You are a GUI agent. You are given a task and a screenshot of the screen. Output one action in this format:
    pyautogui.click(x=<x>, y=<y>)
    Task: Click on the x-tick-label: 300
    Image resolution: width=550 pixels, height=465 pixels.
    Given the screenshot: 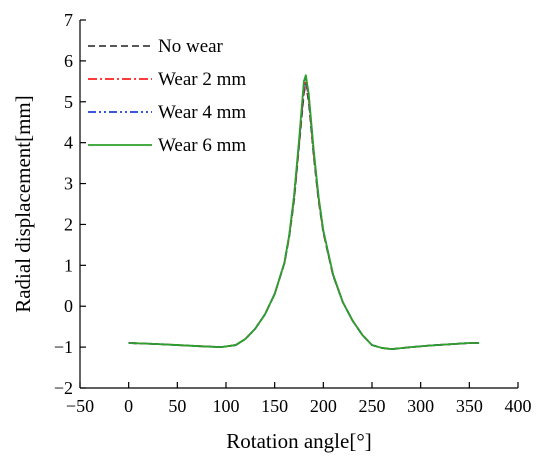 What is the action you would take?
    pyautogui.click(x=420, y=406)
    